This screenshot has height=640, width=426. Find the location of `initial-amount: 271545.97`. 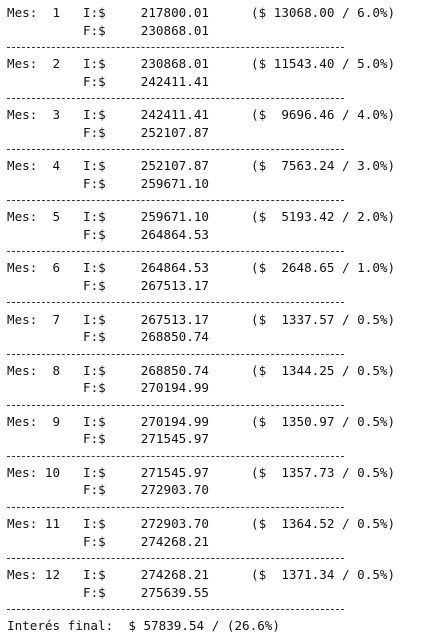

initial-amount: 271545.97 is located at coordinates (174, 472).